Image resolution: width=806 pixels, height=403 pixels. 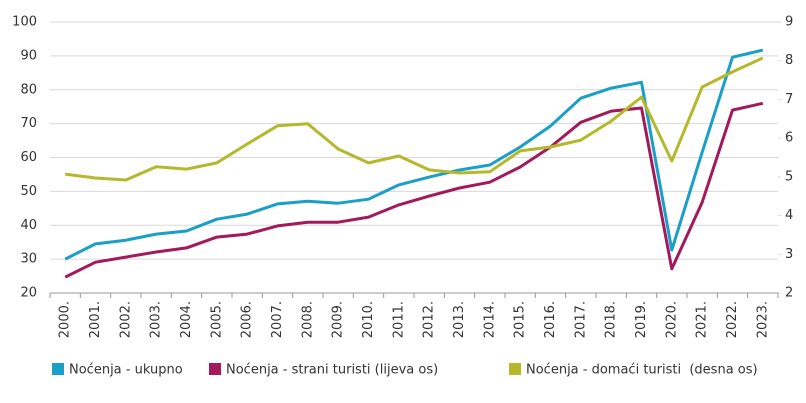 I want to click on x-tick-label: 2016., so click(x=550, y=319).